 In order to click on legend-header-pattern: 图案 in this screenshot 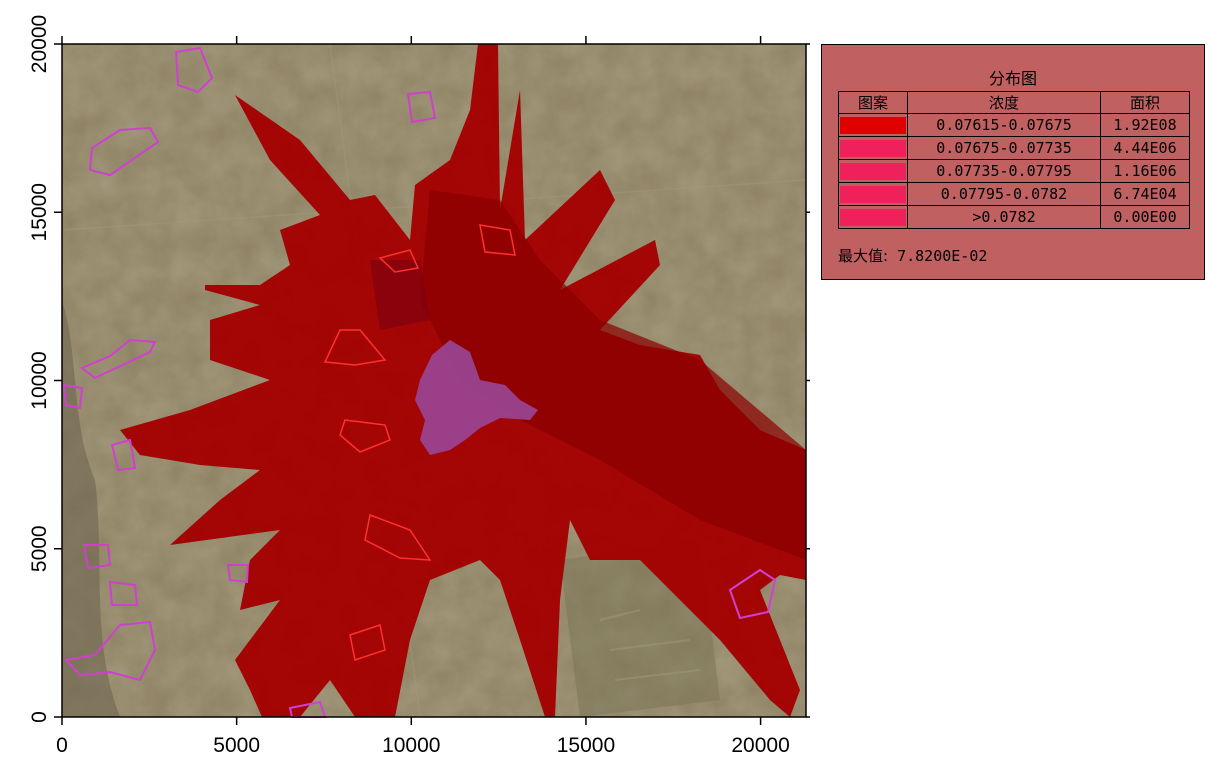, I will do `click(873, 102)`.